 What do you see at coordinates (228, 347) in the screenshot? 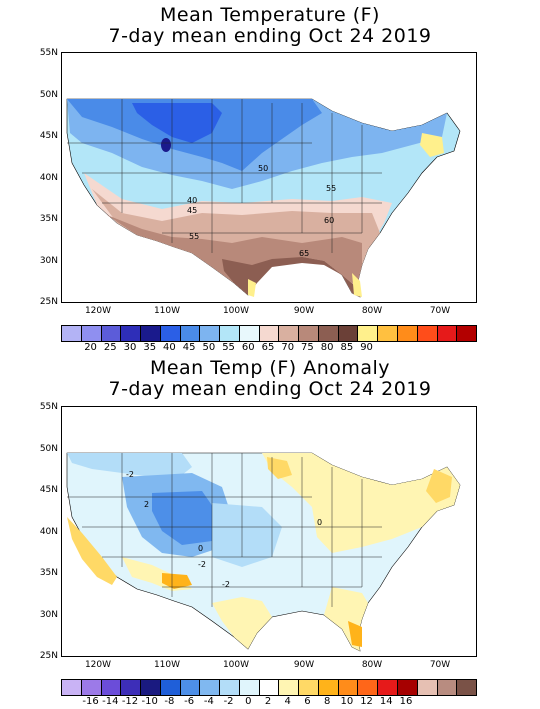
I see `colorbar-label: 55` at bounding box center [228, 347].